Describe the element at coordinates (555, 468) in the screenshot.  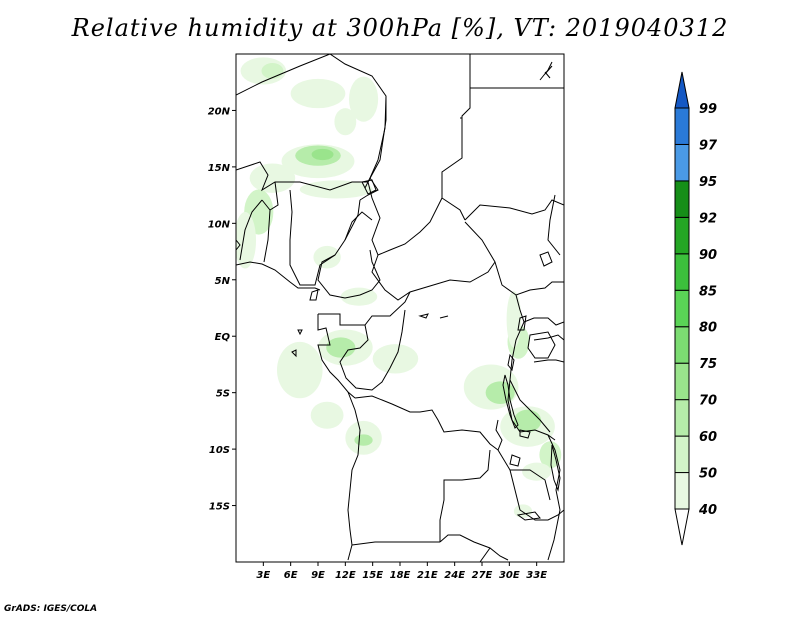
I see `lake-malawi` at that location.